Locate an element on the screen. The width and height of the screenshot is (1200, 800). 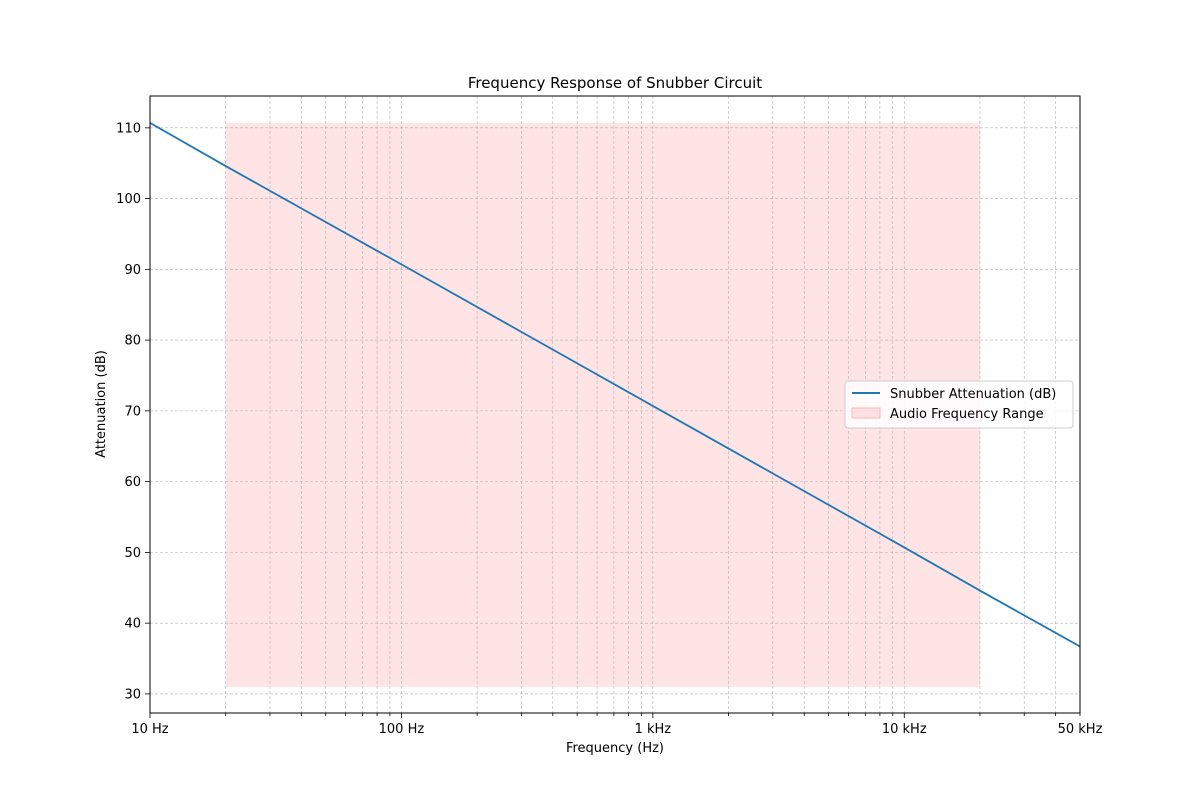
y-tick-label: 40 is located at coordinates (132, 624).